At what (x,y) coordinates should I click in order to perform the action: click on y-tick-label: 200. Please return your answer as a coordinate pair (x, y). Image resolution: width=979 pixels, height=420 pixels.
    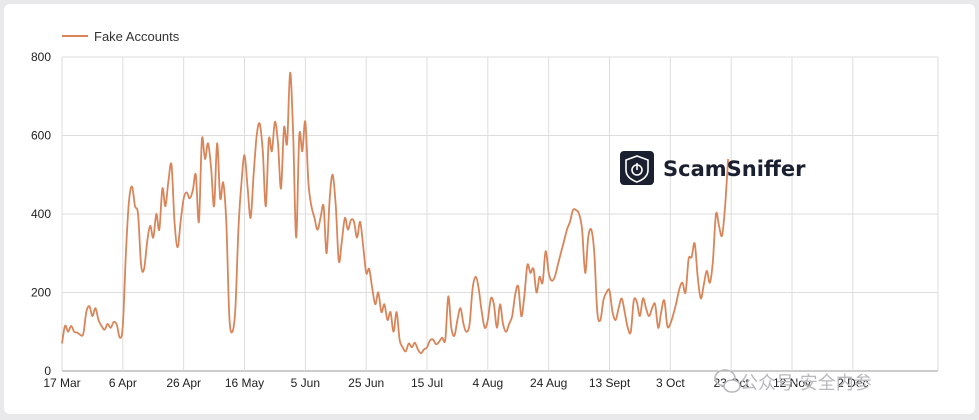
    Looking at the image, I should click on (41, 293).